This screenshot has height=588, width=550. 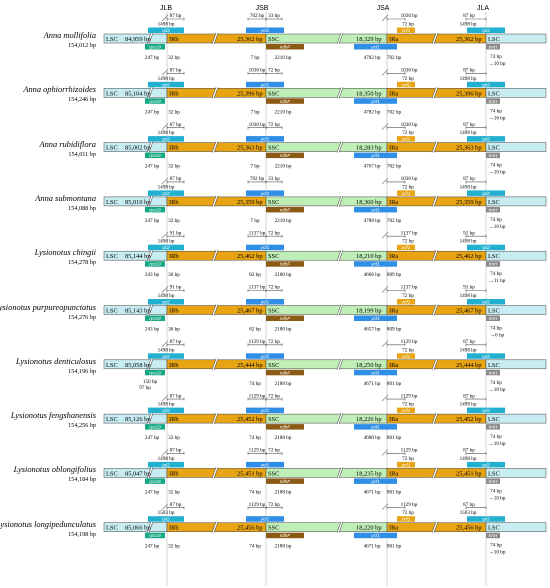 I want to click on row-5-gene-rps19-label: rps19, so click(x=155, y=264).